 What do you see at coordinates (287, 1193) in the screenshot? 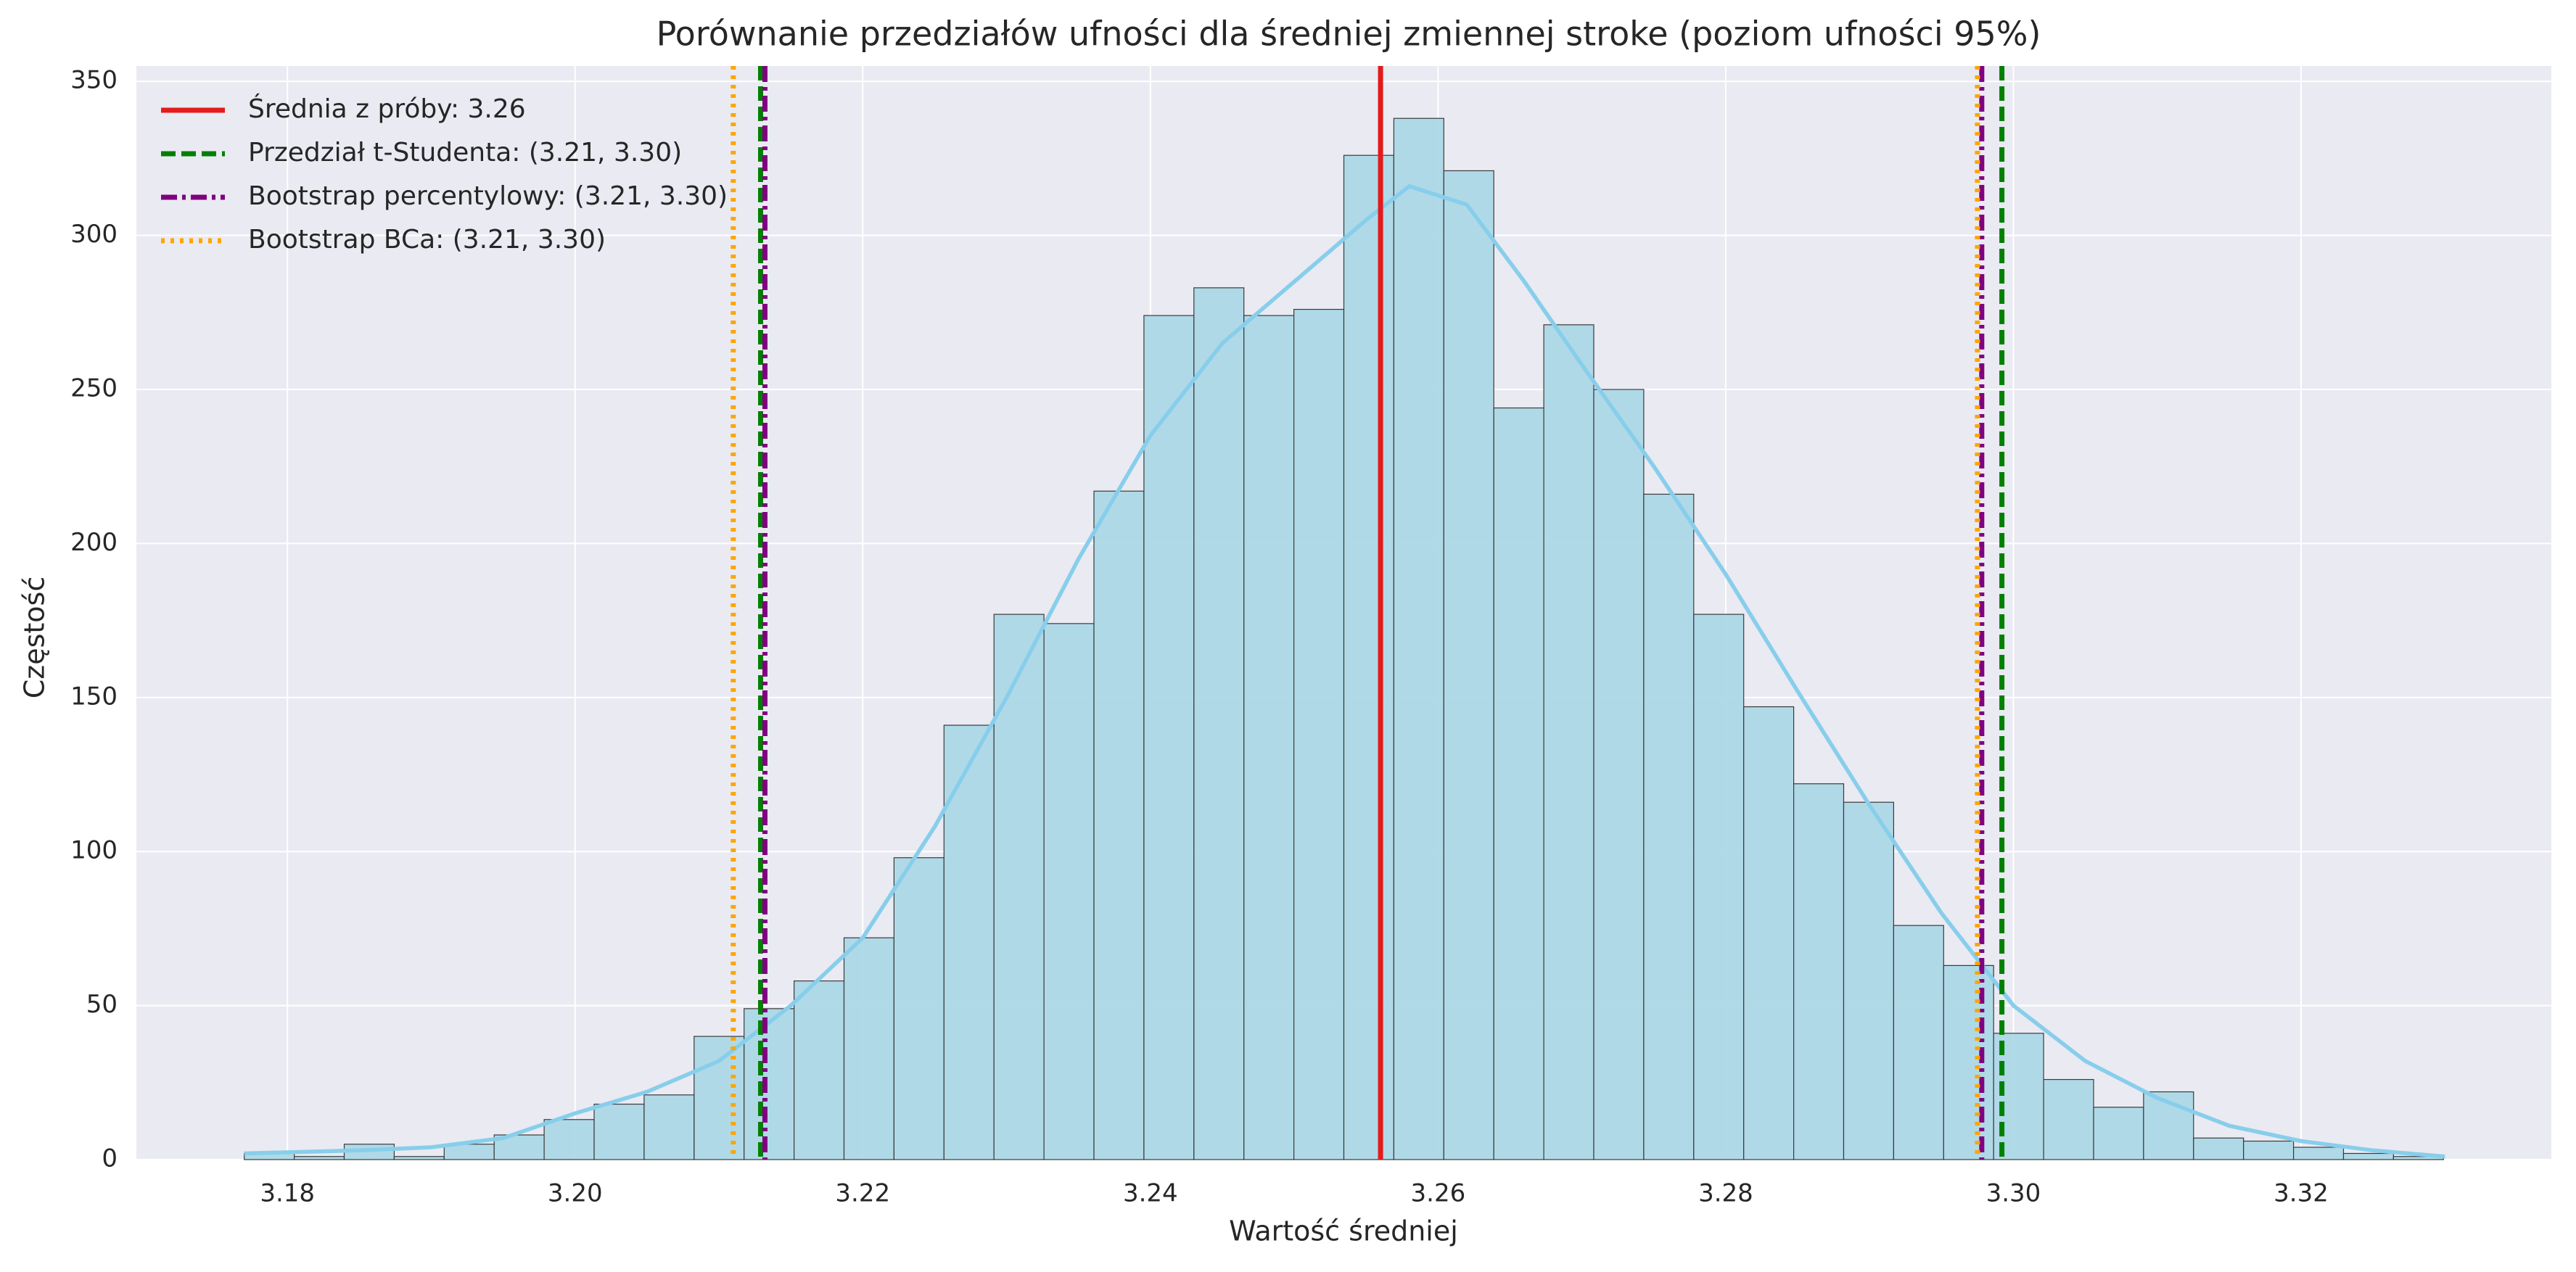
I see `x-tick-label: 3.18` at bounding box center [287, 1193].